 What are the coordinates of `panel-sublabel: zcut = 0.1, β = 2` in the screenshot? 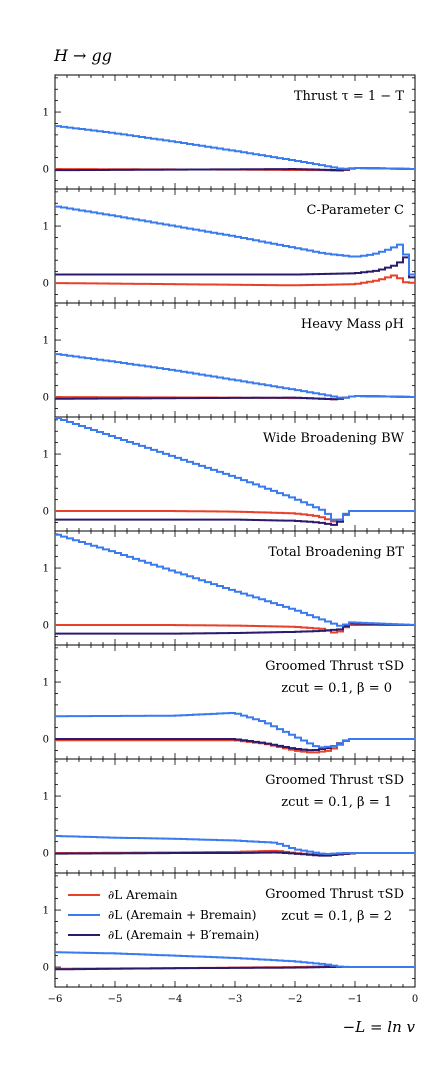 It's located at (336, 916).